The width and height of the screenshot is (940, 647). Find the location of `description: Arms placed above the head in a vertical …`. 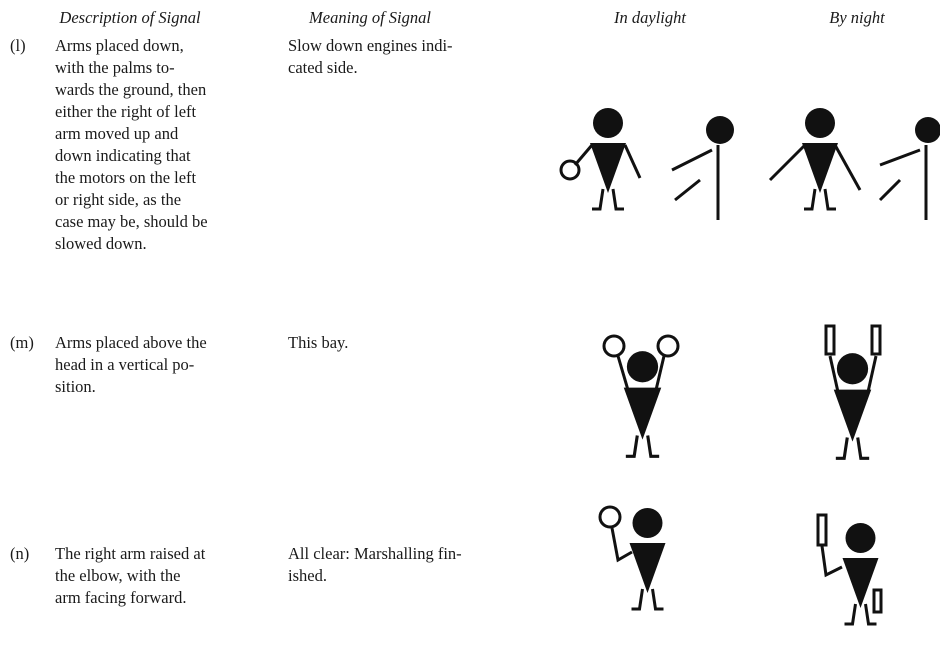

description: Arms placed above the head in a vertical … is located at coordinates (131, 365).